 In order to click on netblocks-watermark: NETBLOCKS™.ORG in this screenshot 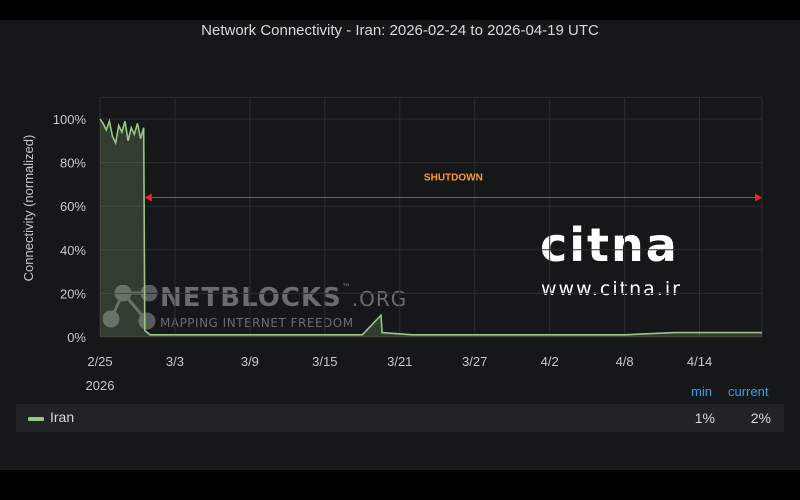, I will do `click(283, 298)`.